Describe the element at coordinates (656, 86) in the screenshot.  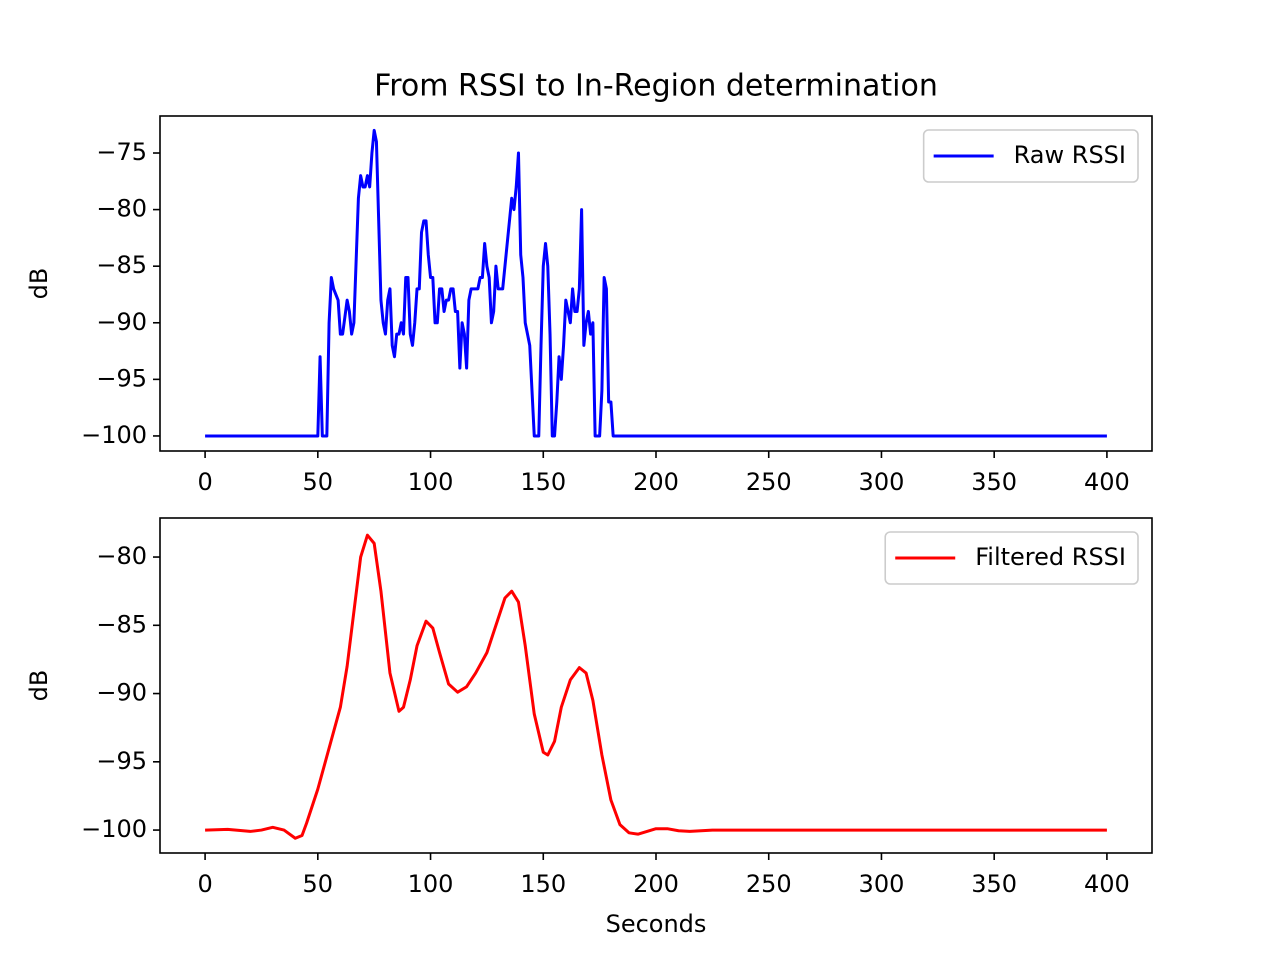
I see `chart-title: From RSSI to In-Region determination` at that location.